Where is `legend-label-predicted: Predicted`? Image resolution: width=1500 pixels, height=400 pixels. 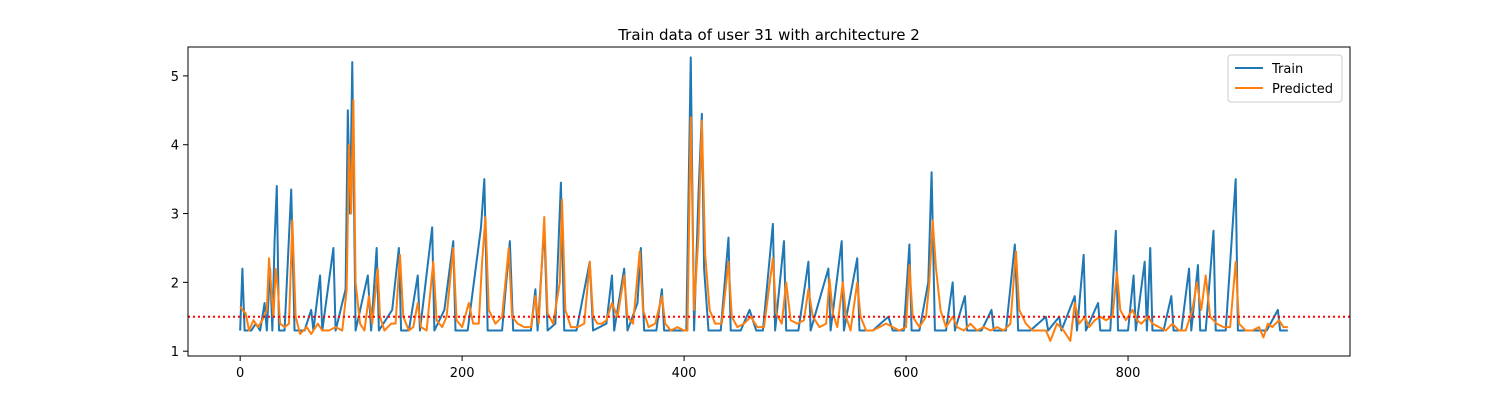
legend-label-predicted: Predicted is located at coordinates (1302, 89).